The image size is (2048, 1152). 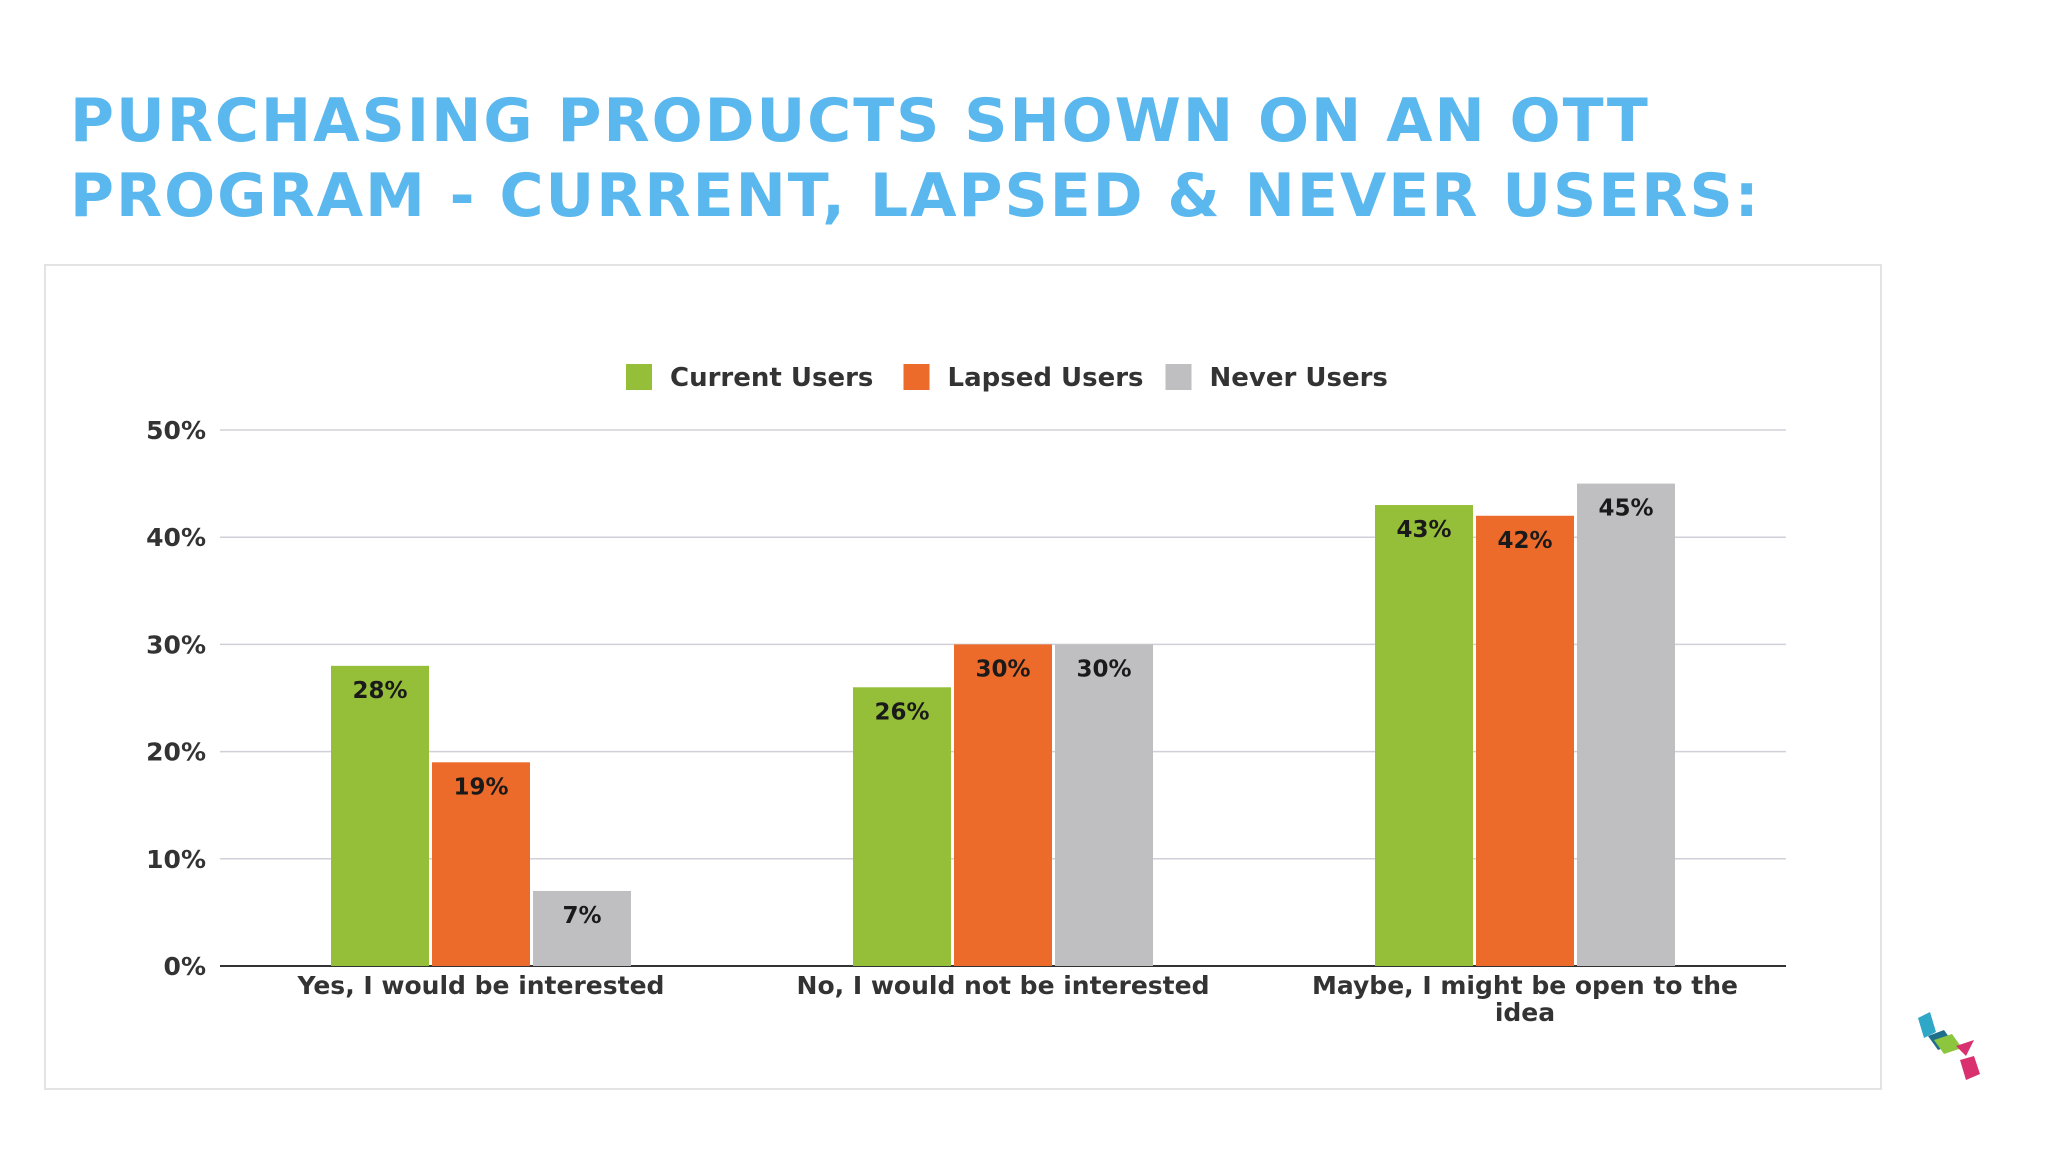 What do you see at coordinates (860, 121) in the screenshot?
I see `slide-title-line-1: PURCHASING PRODUCTS SHOWN ON AN OTT` at bounding box center [860, 121].